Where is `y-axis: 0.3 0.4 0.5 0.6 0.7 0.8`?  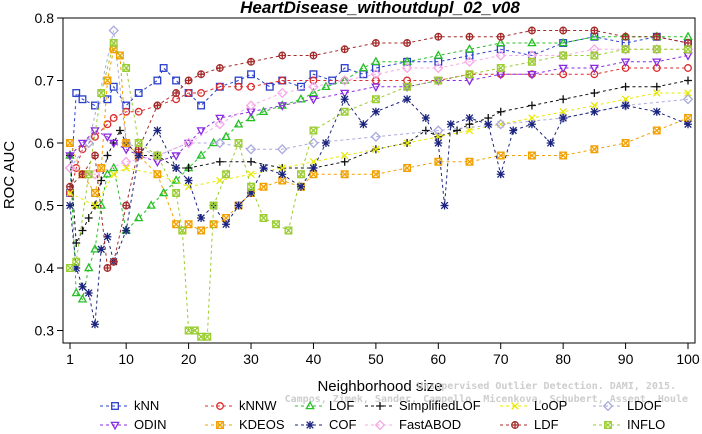 y-axis: 0.3 0.4 0.5 0.6 0.7 0.8 is located at coordinates (49, 174).